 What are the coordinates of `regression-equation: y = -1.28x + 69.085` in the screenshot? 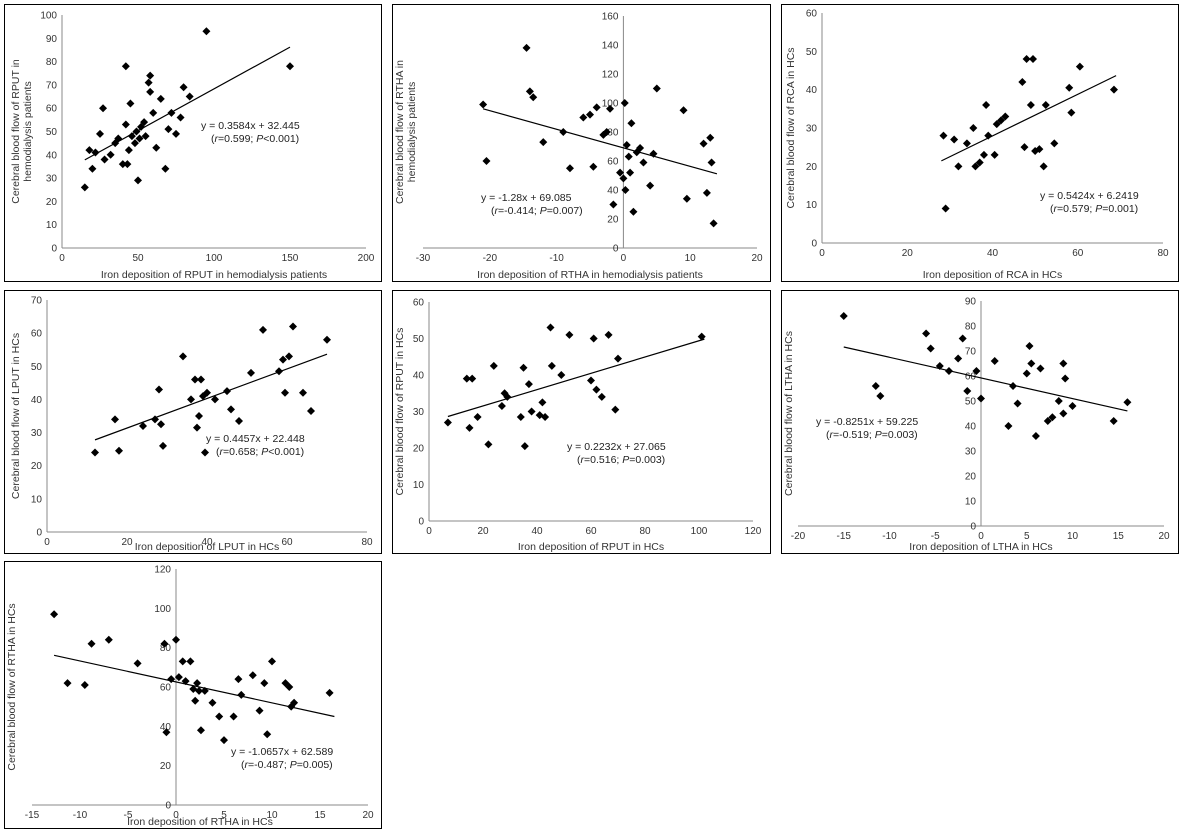 It's located at (526, 198).